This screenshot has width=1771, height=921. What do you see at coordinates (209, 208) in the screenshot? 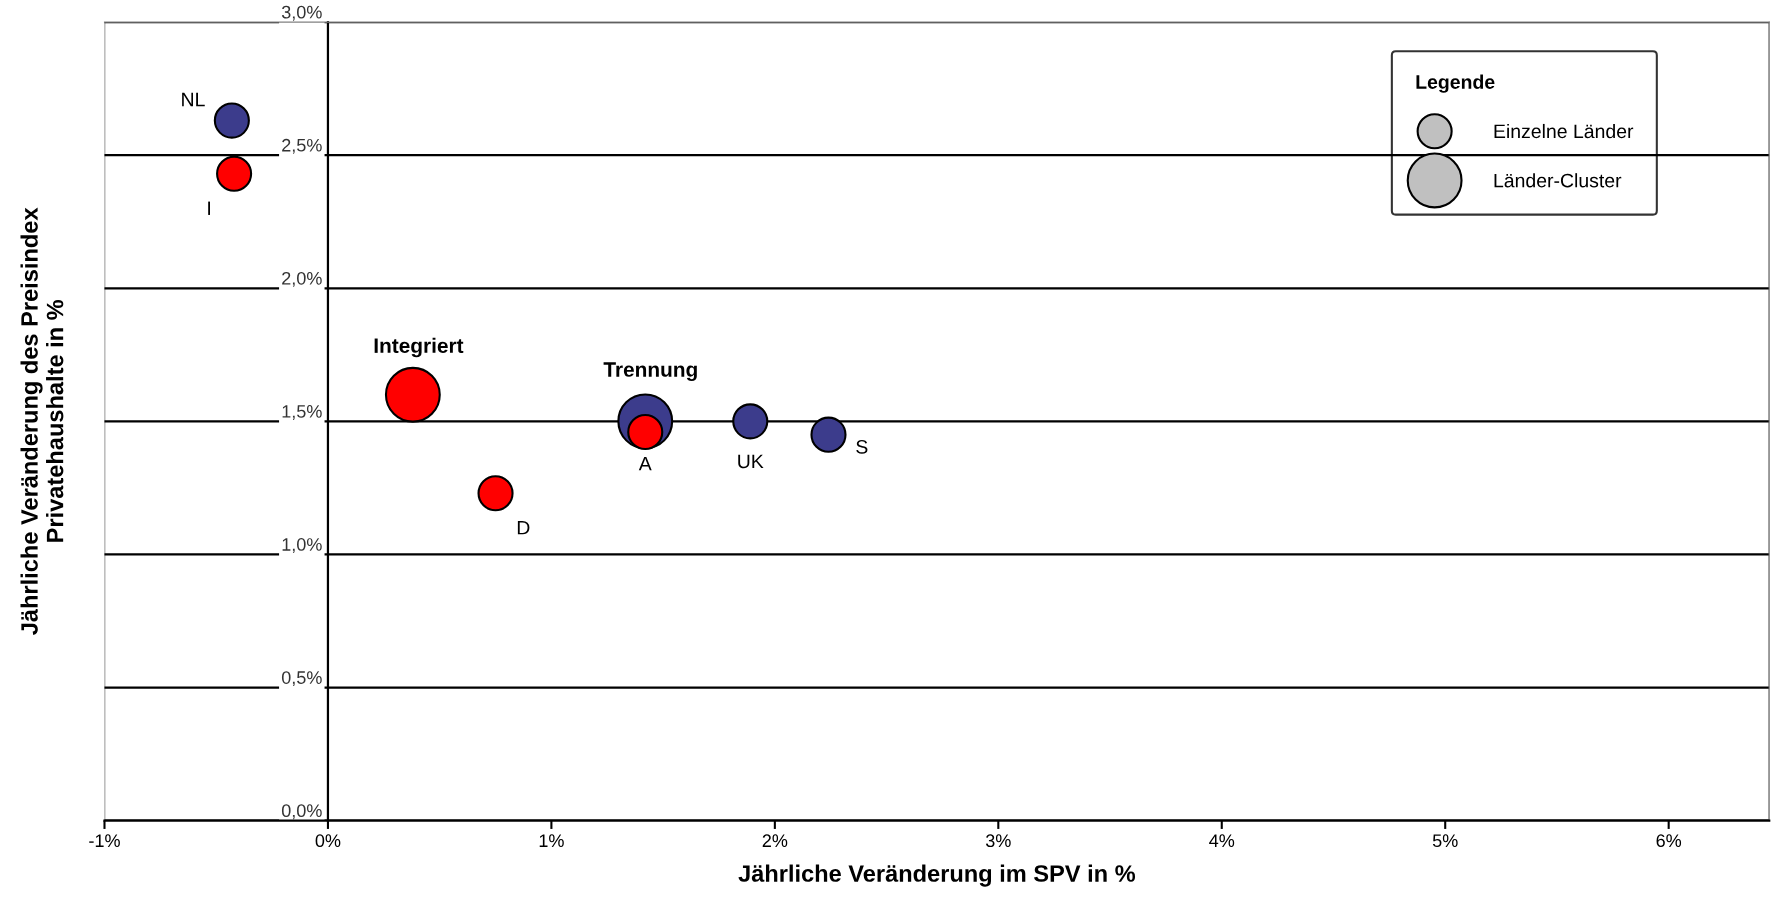
I see `annotation: I` at bounding box center [209, 208].